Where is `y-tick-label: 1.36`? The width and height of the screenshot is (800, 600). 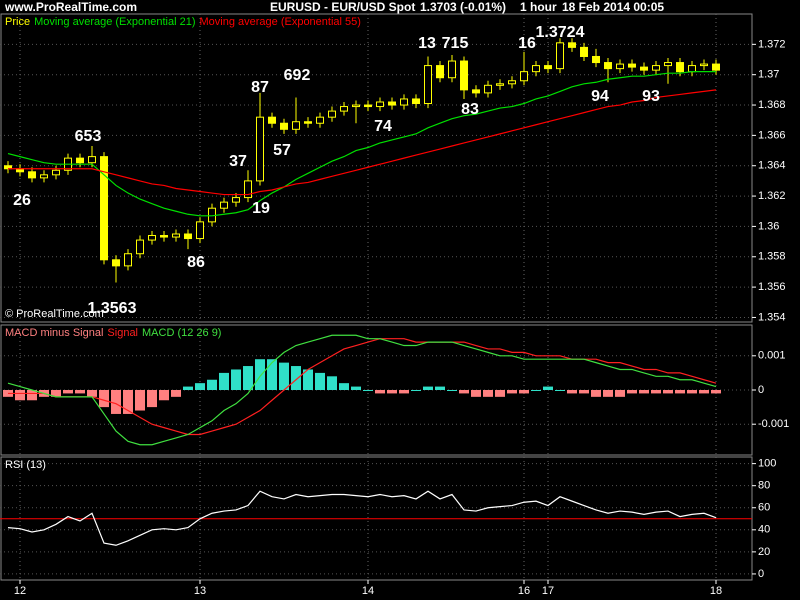
y-tick-label: 1.36 is located at coordinates (768, 226).